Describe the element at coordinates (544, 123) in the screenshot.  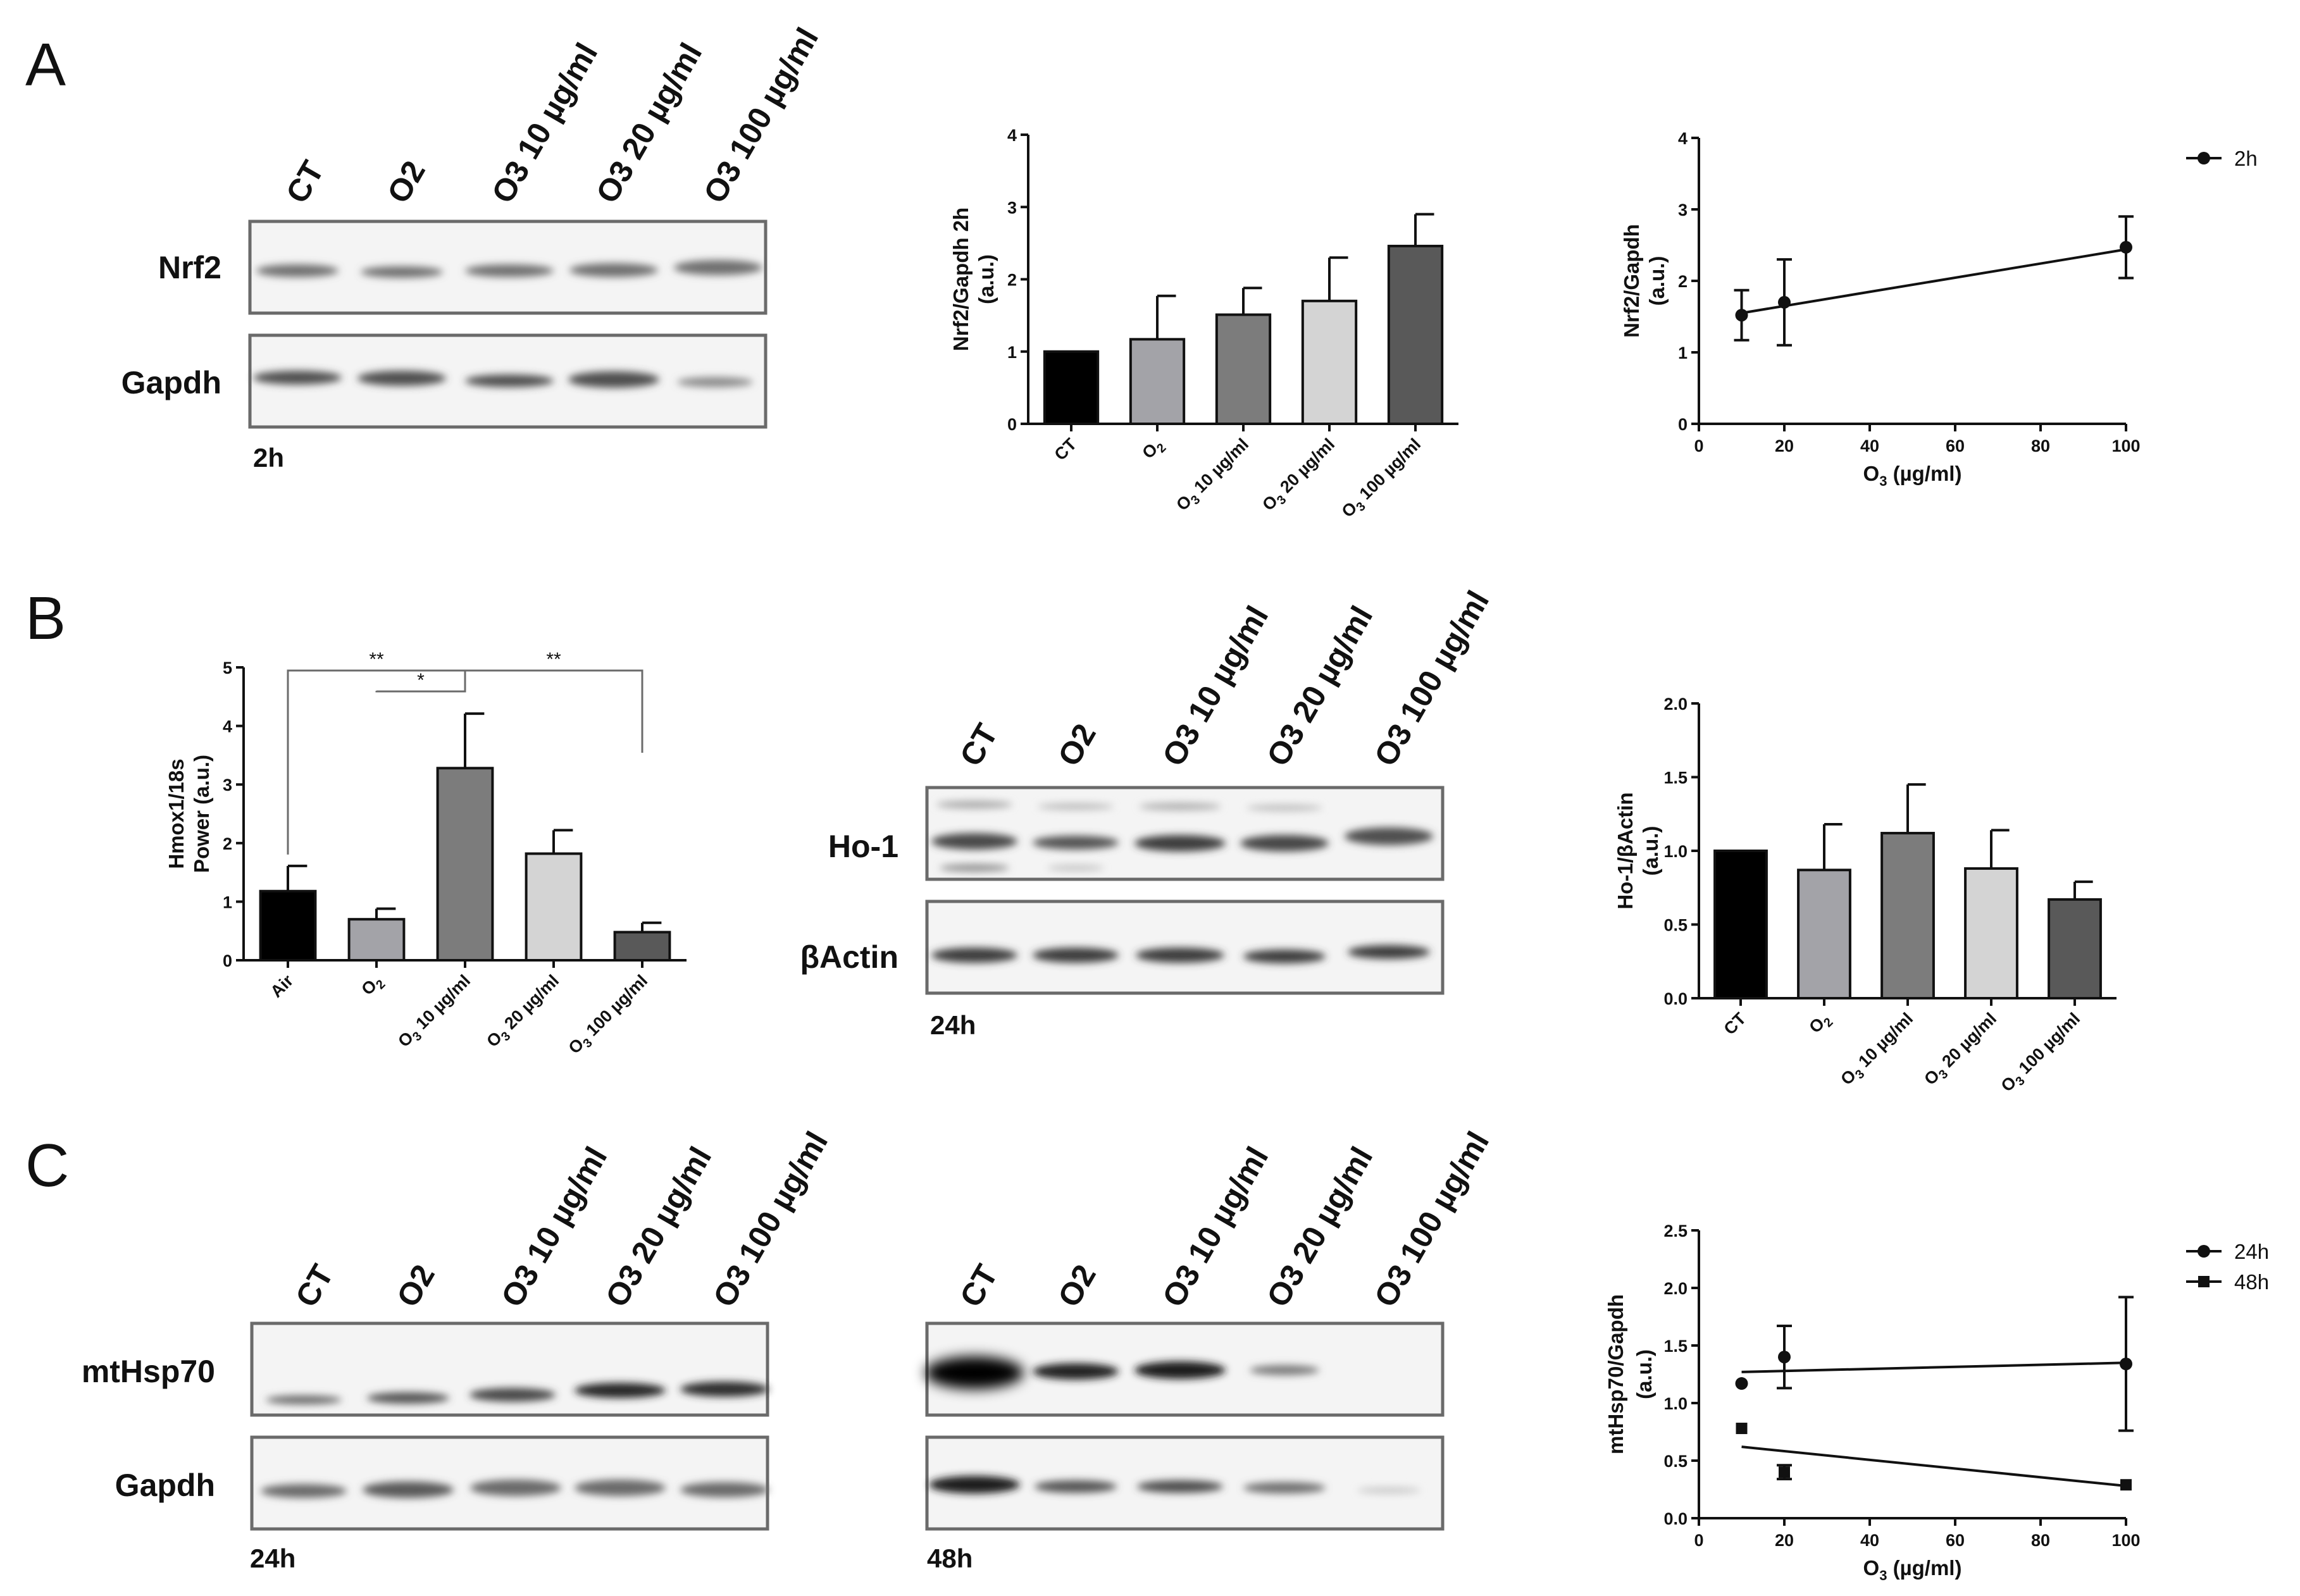
I see `blot-a-lane-label: O3 10 µg/ml` at that location.